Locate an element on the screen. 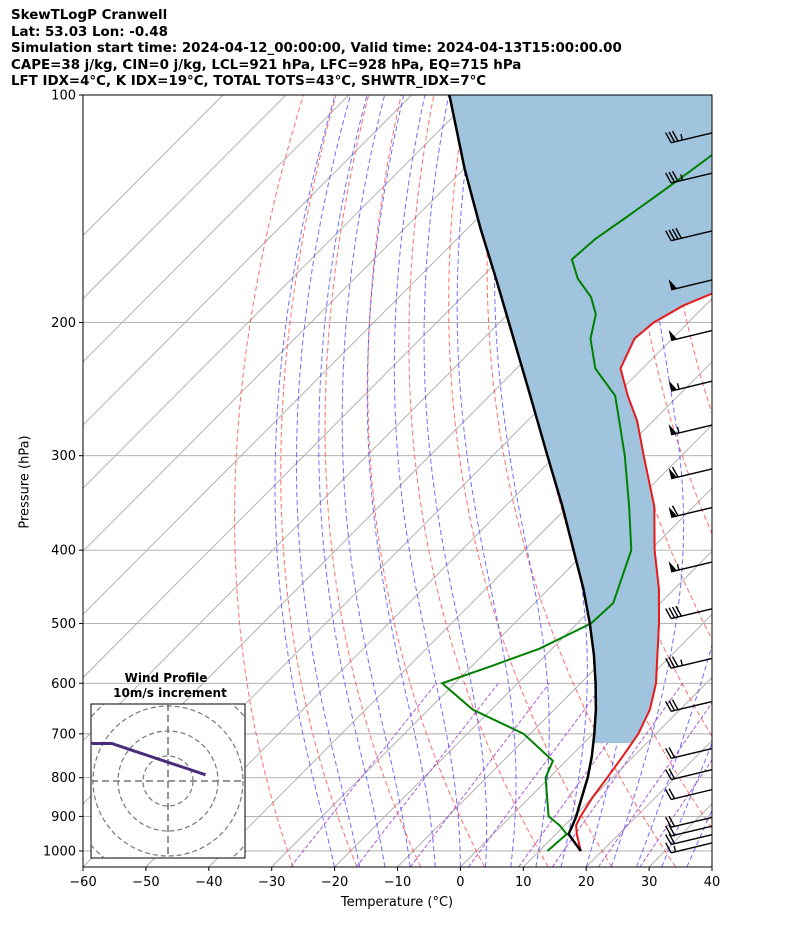 This screenshot has width=794, height=937. y-tick-label: 200 is located at coordinates (63, 323).